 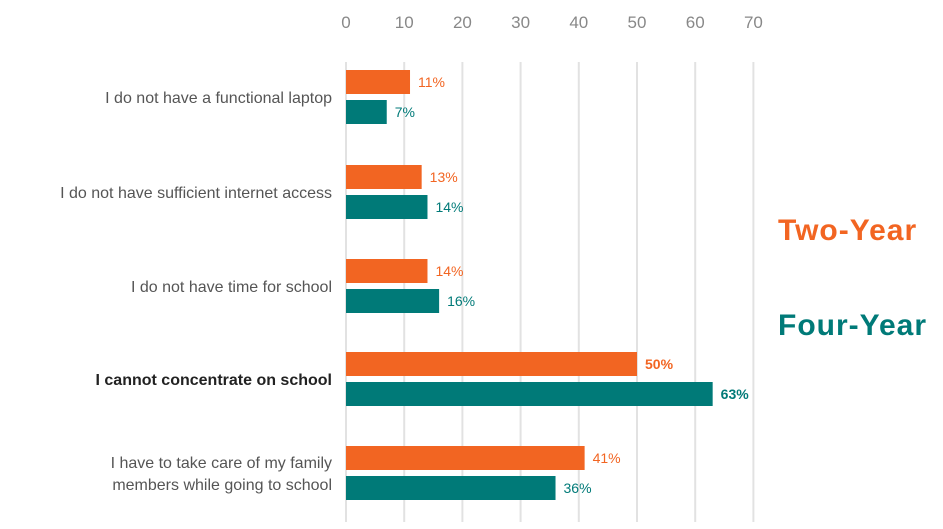 What do you see at coordinates (196, 193) in the screenshot?
I see `category-label: I do not have sufficient internet access` at bounding box center [196, 193].